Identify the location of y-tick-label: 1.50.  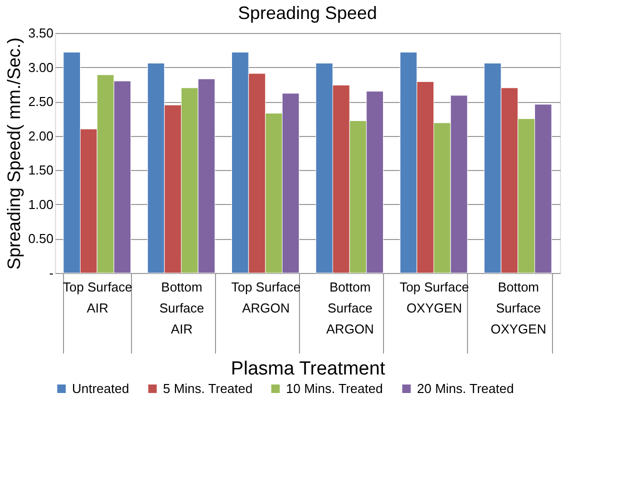
(41, 170).